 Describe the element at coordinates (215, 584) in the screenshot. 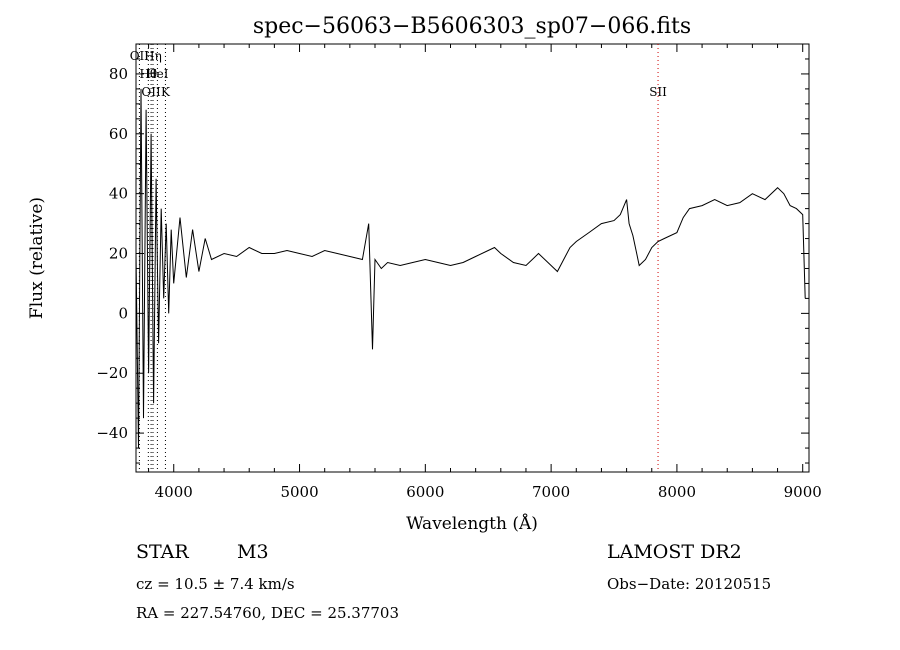

I see `redshift-readout: cz = 10.5 ± 7.4 km/s` at that location.